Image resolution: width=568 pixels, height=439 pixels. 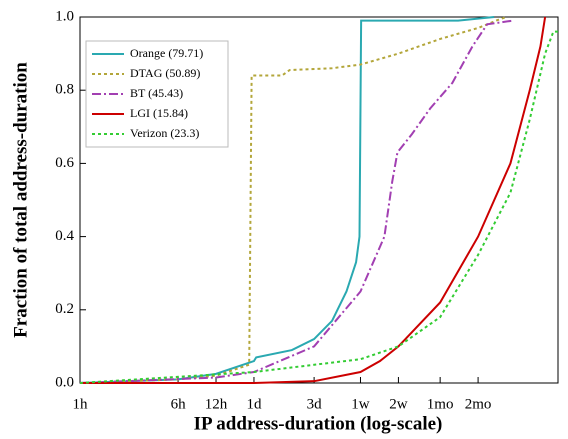 What do you see at coordinates (164, 133) in the screenshot?
I see `legend-label: Verizon (23.3)` at bounding box center [164, 133].